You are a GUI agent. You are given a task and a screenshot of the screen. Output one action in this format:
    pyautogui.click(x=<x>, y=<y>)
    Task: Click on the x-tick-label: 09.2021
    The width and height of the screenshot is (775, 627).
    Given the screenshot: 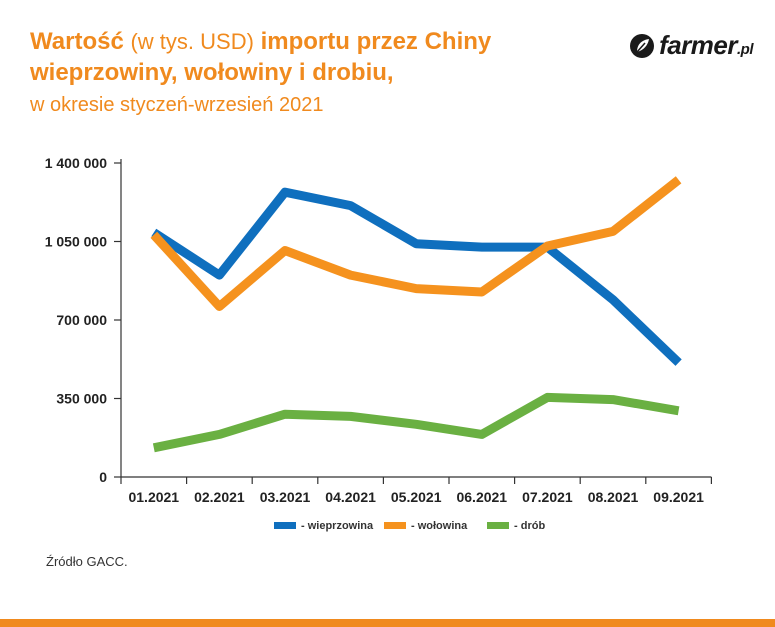 What is the action you would take?
    pyautogui.click(x=678, y=497)
    